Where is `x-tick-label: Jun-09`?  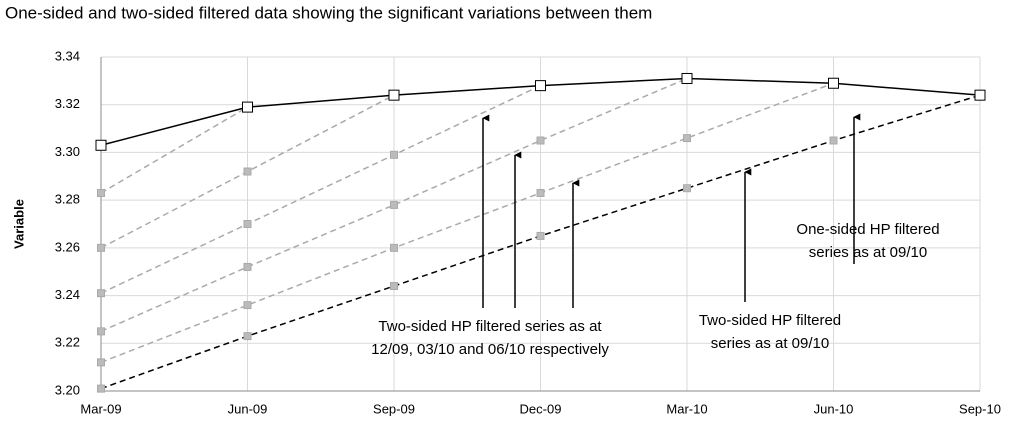 x-tick-label: Jun-09 is located at coordinates (248, 408).